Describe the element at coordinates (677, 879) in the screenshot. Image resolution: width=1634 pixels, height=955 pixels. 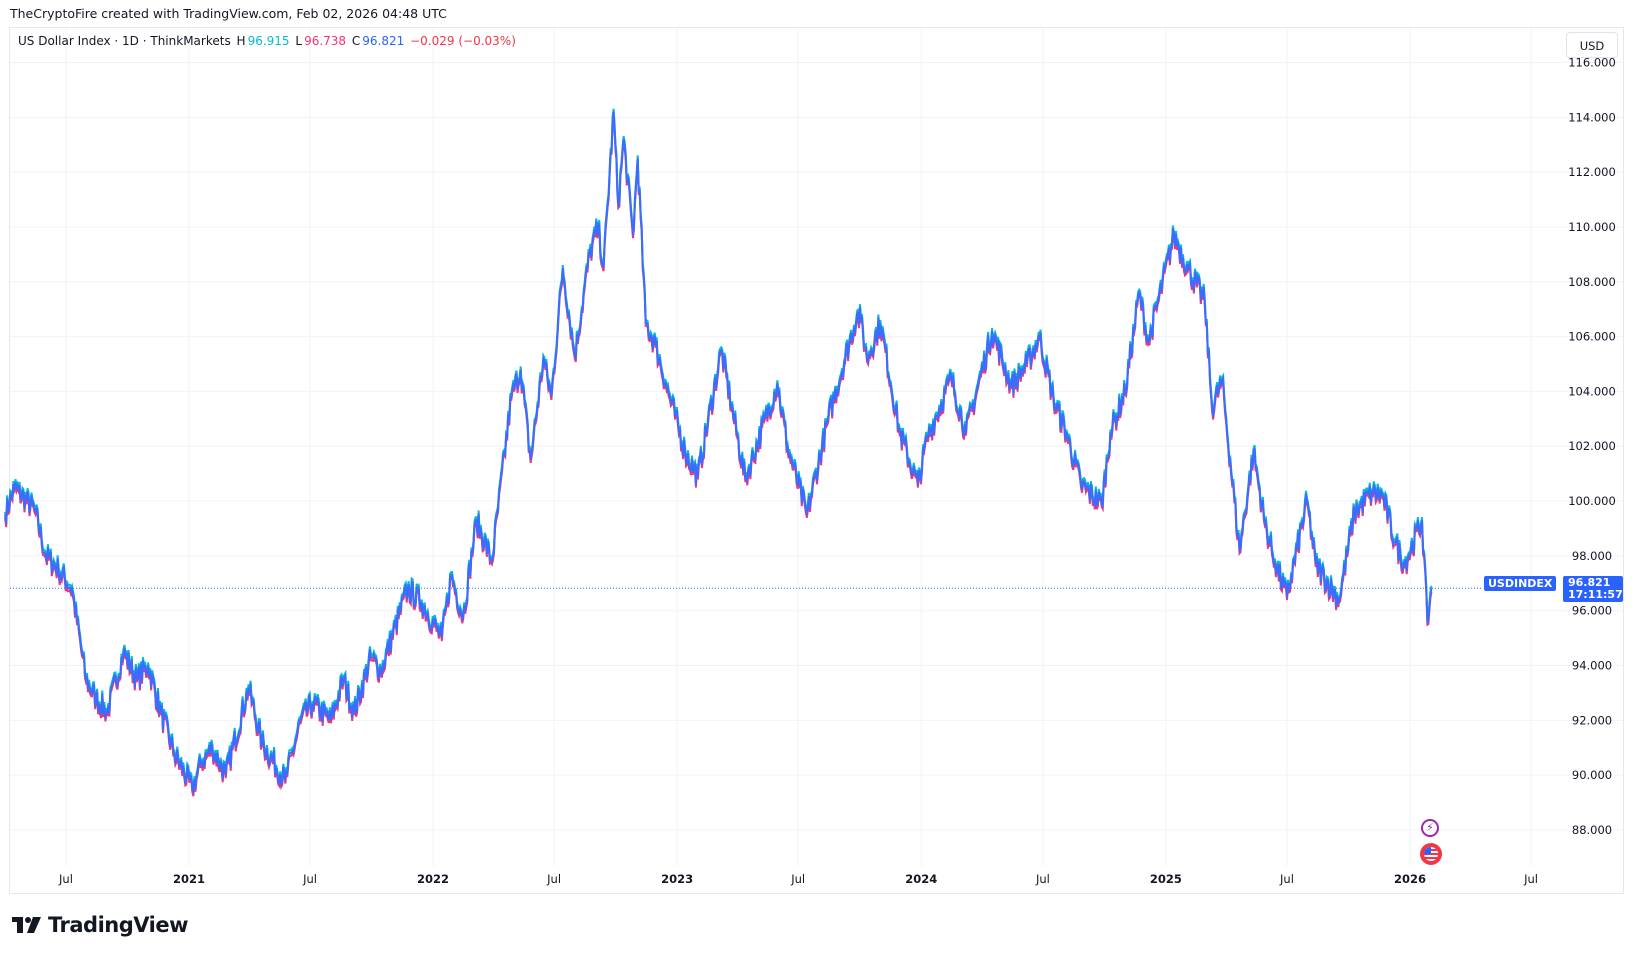
I see `x-tick-label: 2023` at that location.